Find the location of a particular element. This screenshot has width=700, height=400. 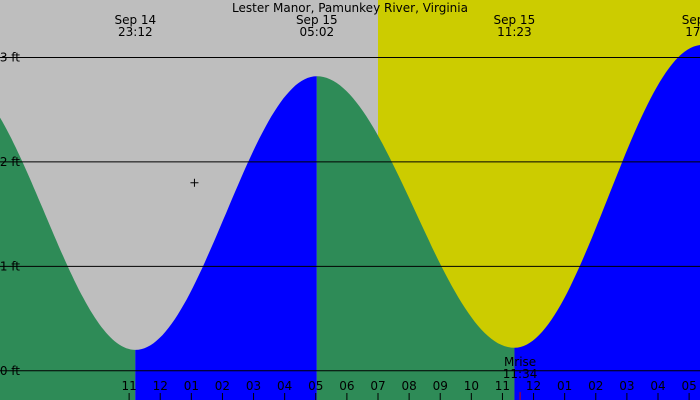

x-tick-label: 06 is located at coordinates (346, 386).